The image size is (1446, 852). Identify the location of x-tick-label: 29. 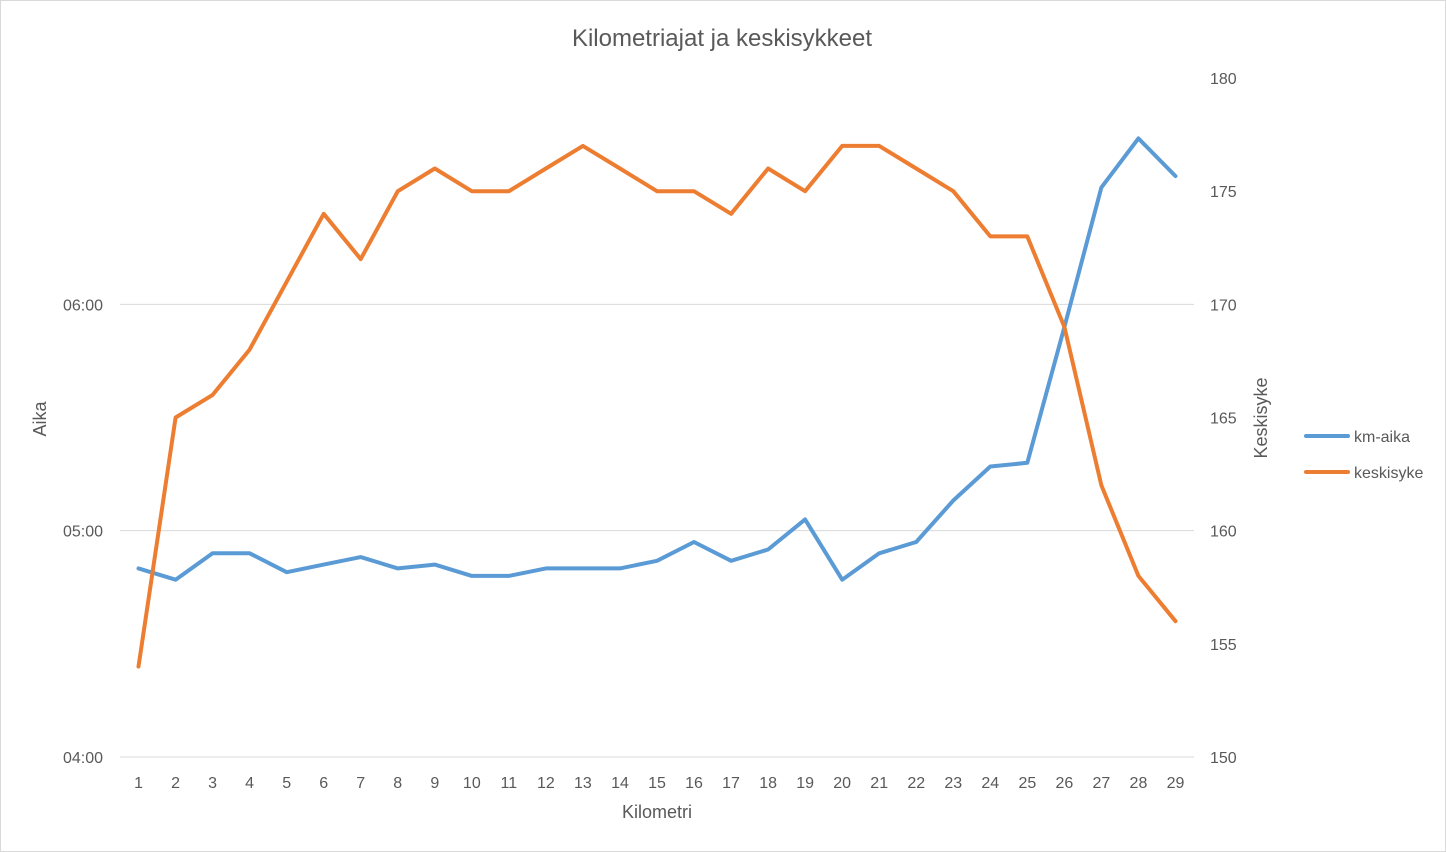
(1176, 783).